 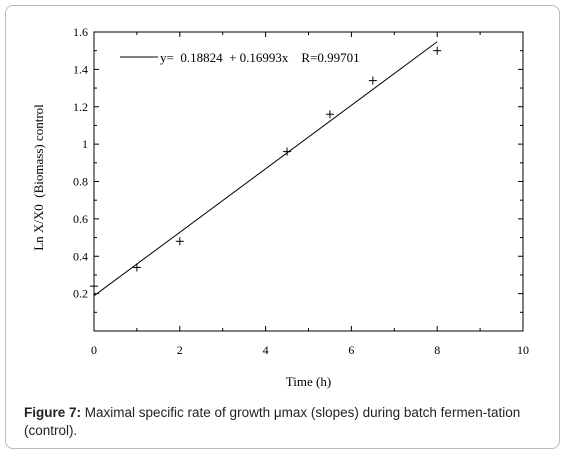 What do you see at coordinates (94, 350) in the screenshot?
I see `x-tick-label: 0` at bounding box center [94, 350].